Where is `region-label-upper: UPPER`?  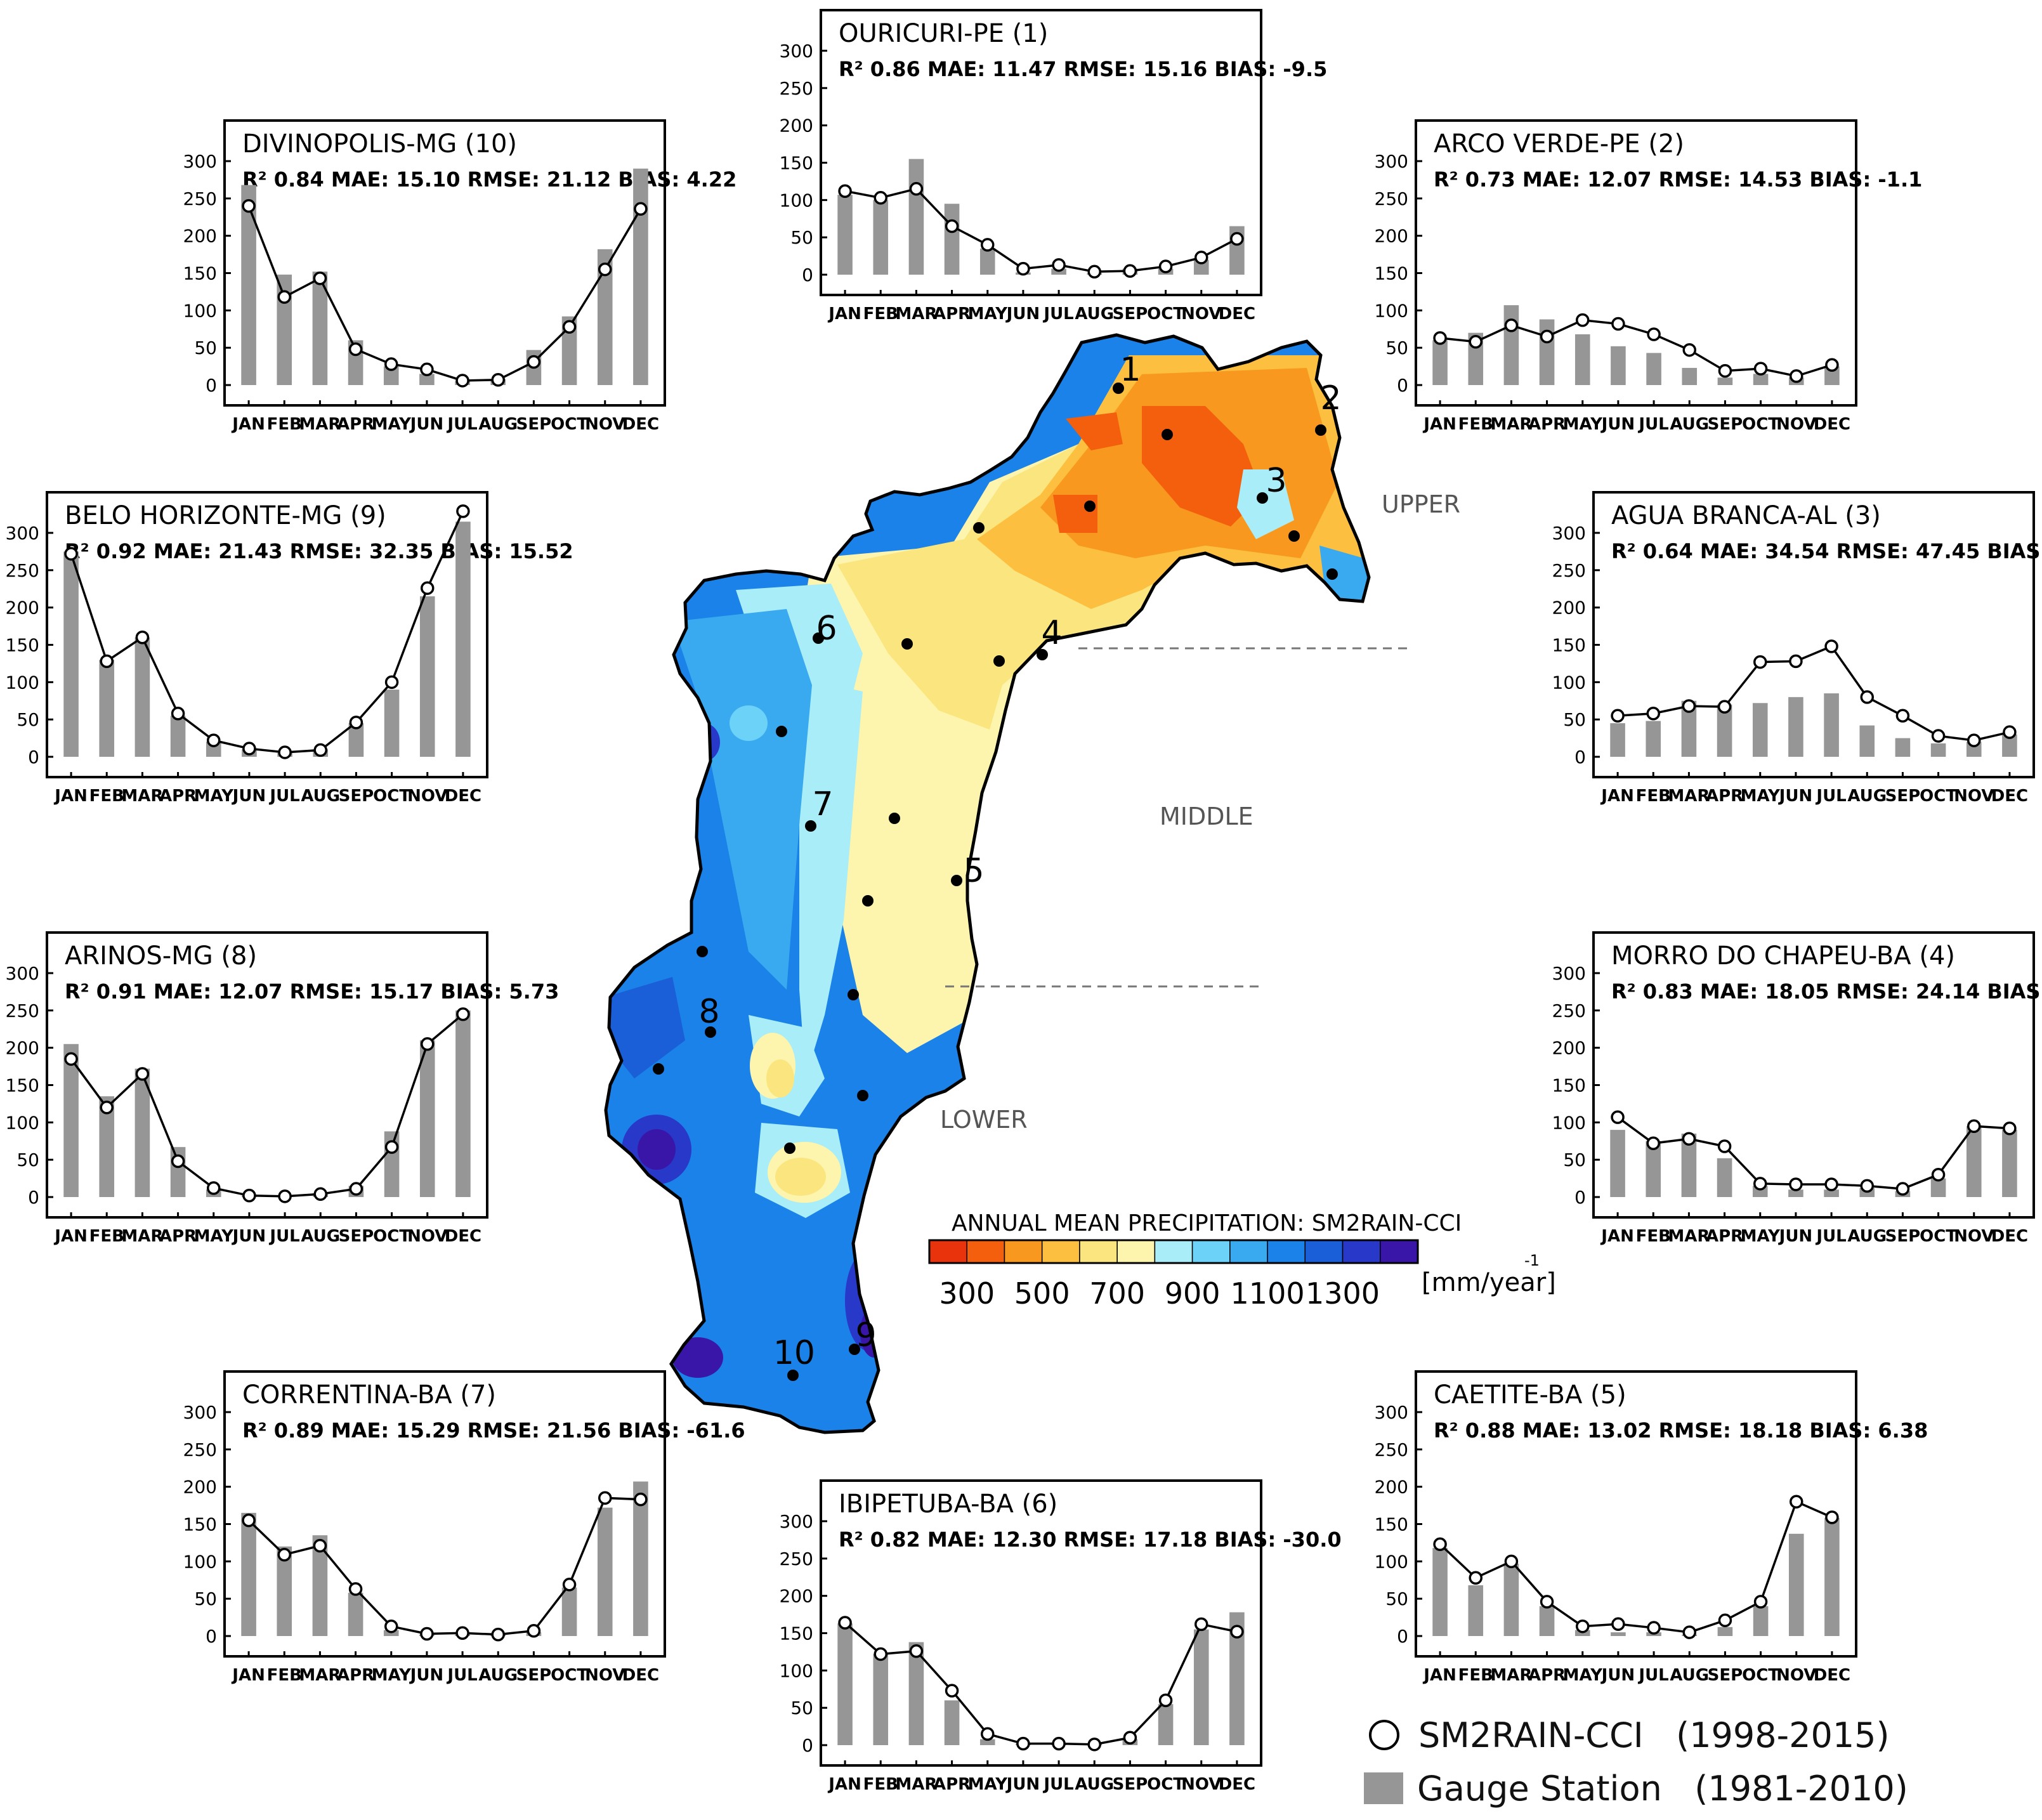 region-label-upper: UPPER is located at coordinates (1421, 504).